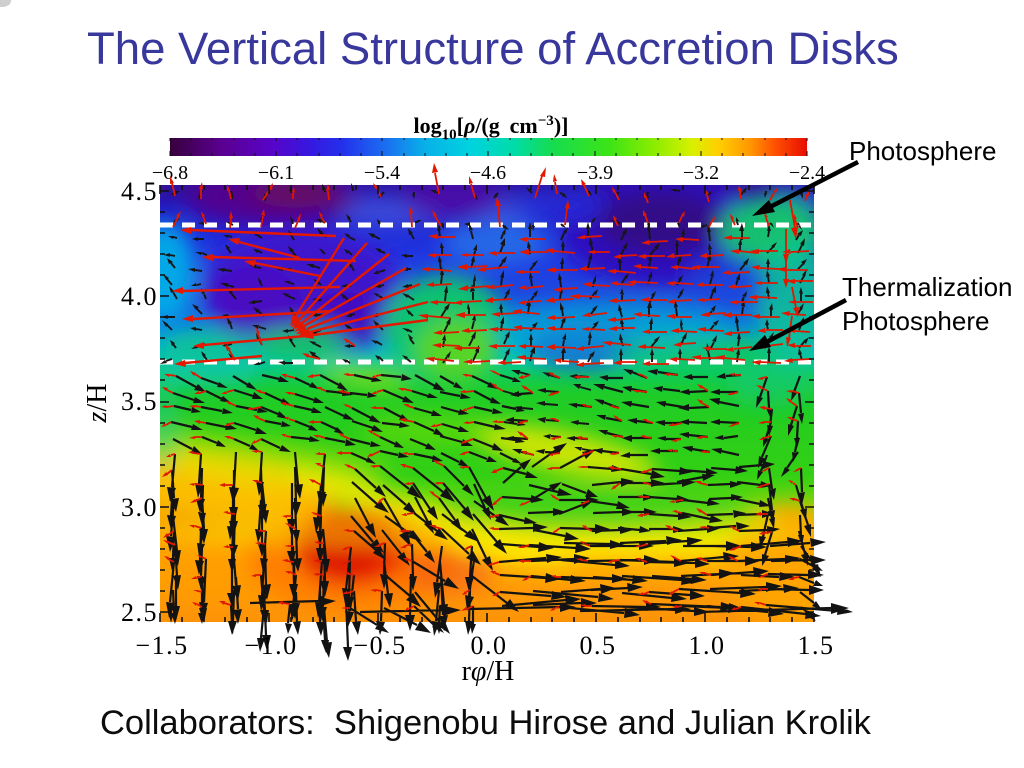 Image resolution: width=1024 pixels, height=768 pixels. Describe the element at coordinates (488, 173) in the screenshot. I see `svg-text: −4.6` at that location.